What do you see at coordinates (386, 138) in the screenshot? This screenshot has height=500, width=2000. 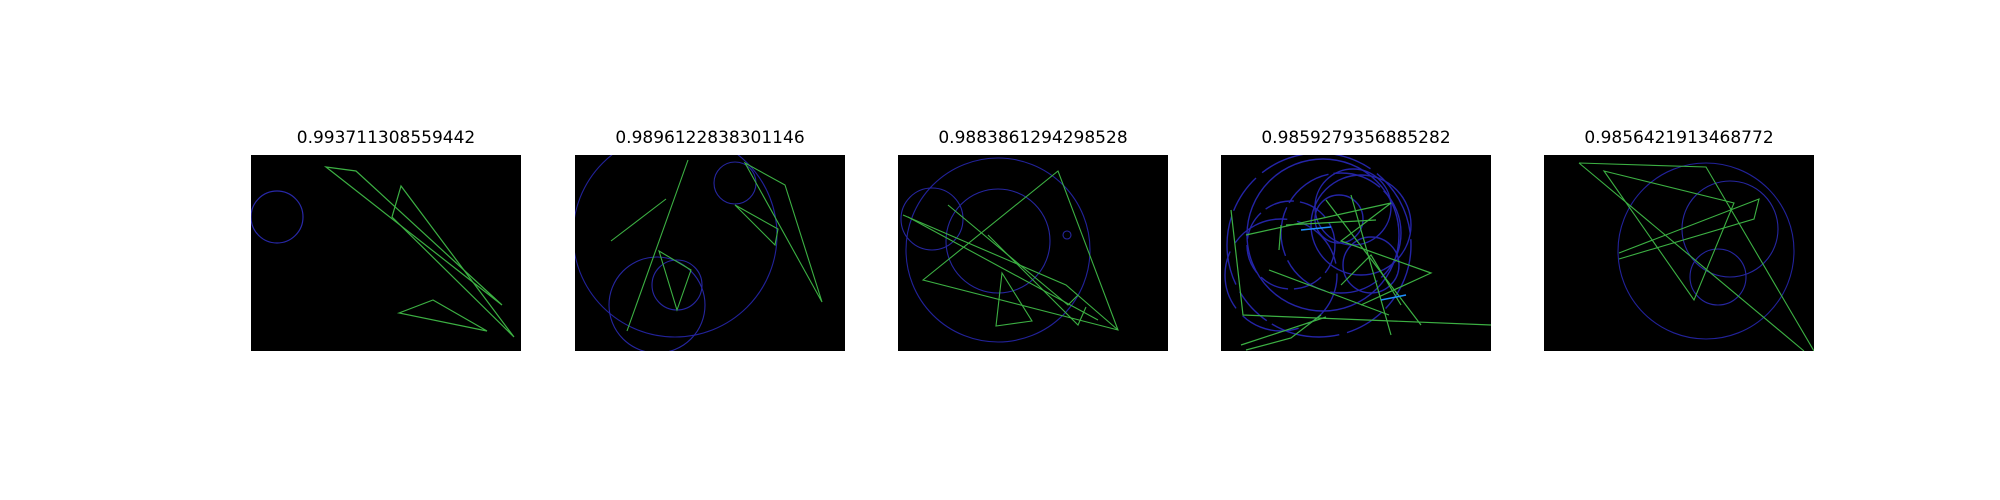 I see `panel-title: 0.993711308559442` at bounding box center [386, 138].